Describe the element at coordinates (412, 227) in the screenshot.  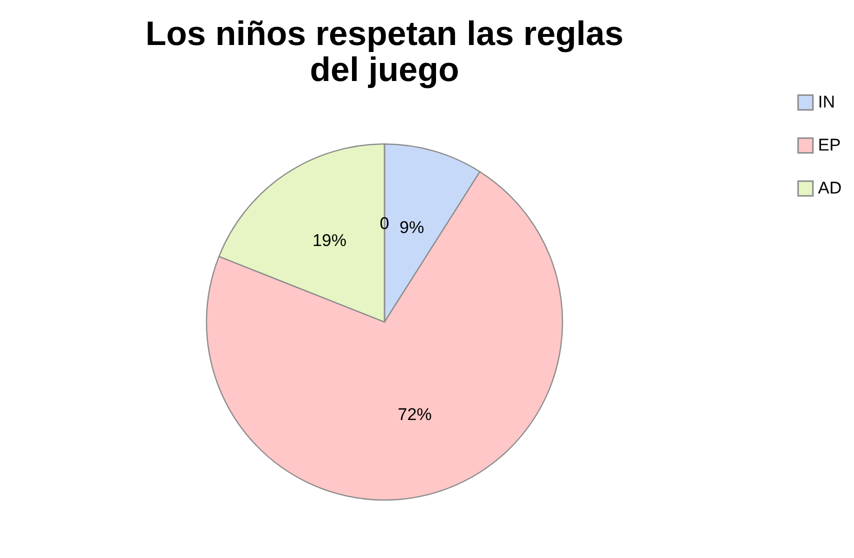
I see `data-label: 9%` at that location.